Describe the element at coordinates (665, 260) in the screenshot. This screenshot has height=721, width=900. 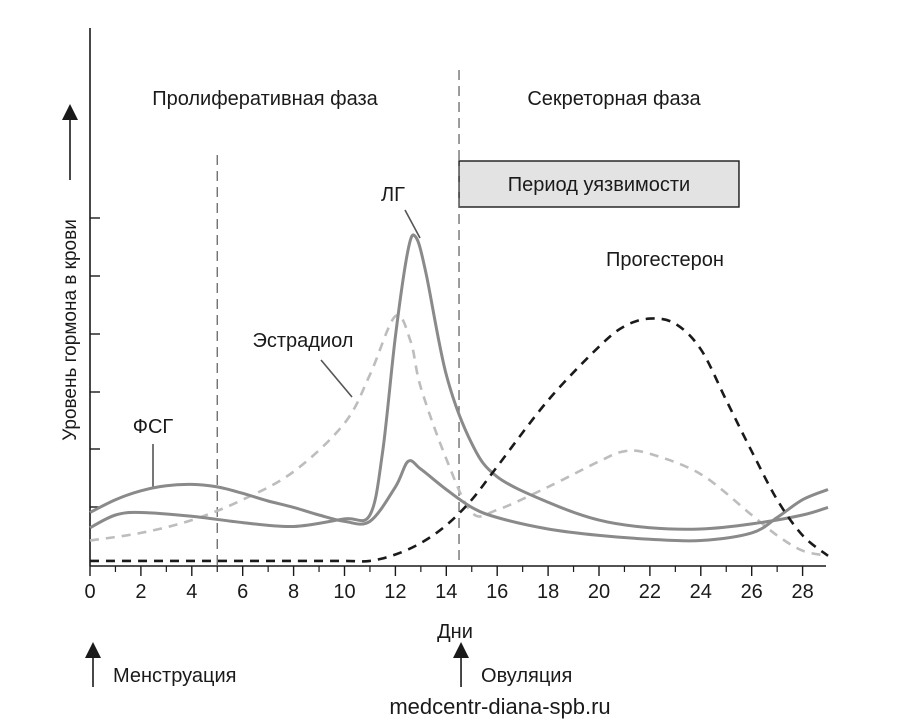
I see `series-label-progesterone: Прогестерон` at that location.